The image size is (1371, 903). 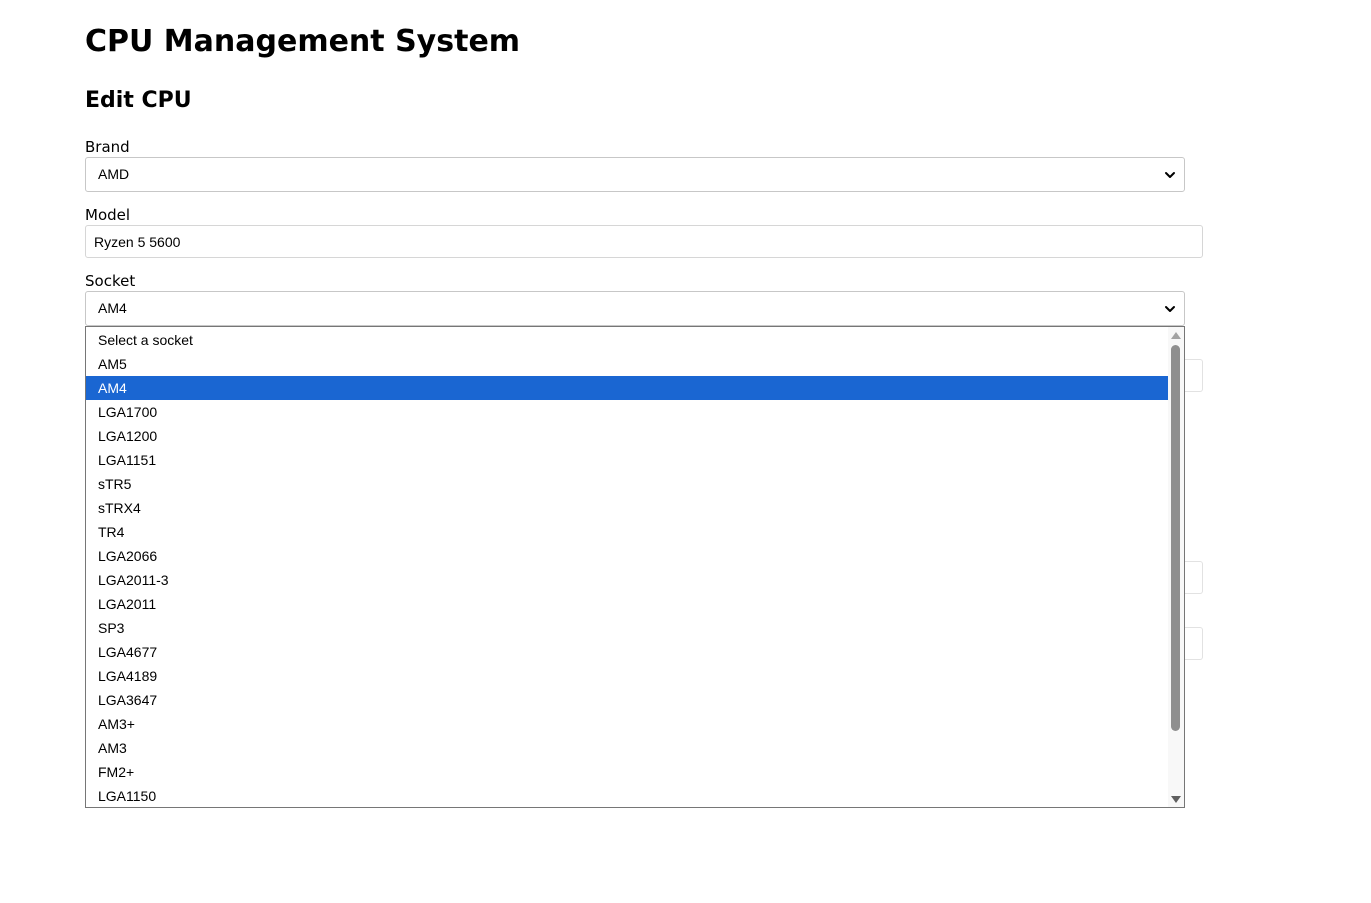 What do you see at coordinates (127, 604) in the screenshot?
I see `socket-option: LGA2011` at bounding box center [127, 604].